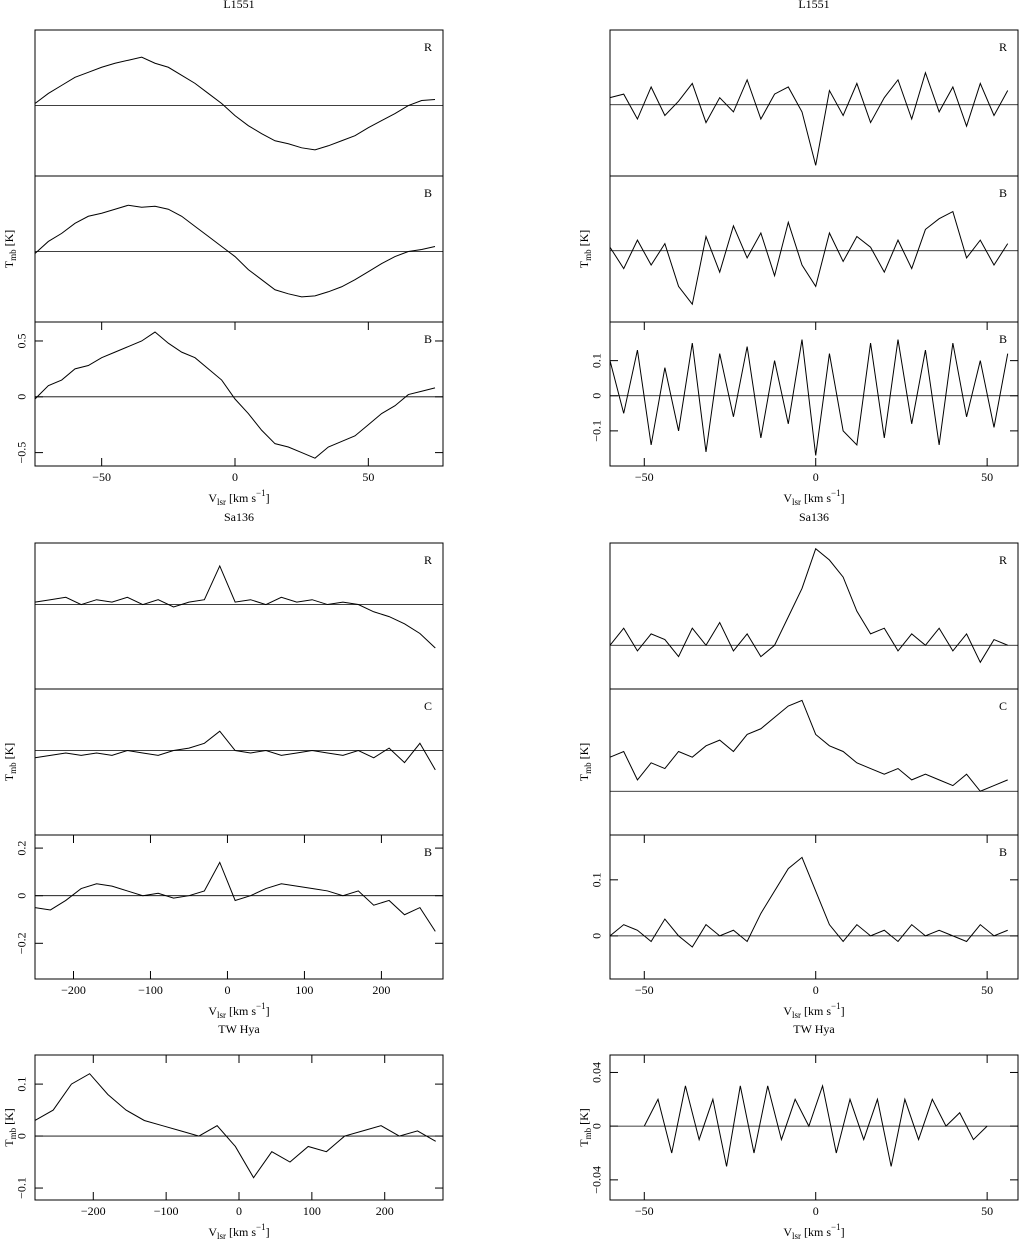 This screenshot has height=1241, width=1020. What do you see at coordinates (597, 879) in the screenshot?
I see `y-tick-label: 0.1` at bounding box center [597, 879].